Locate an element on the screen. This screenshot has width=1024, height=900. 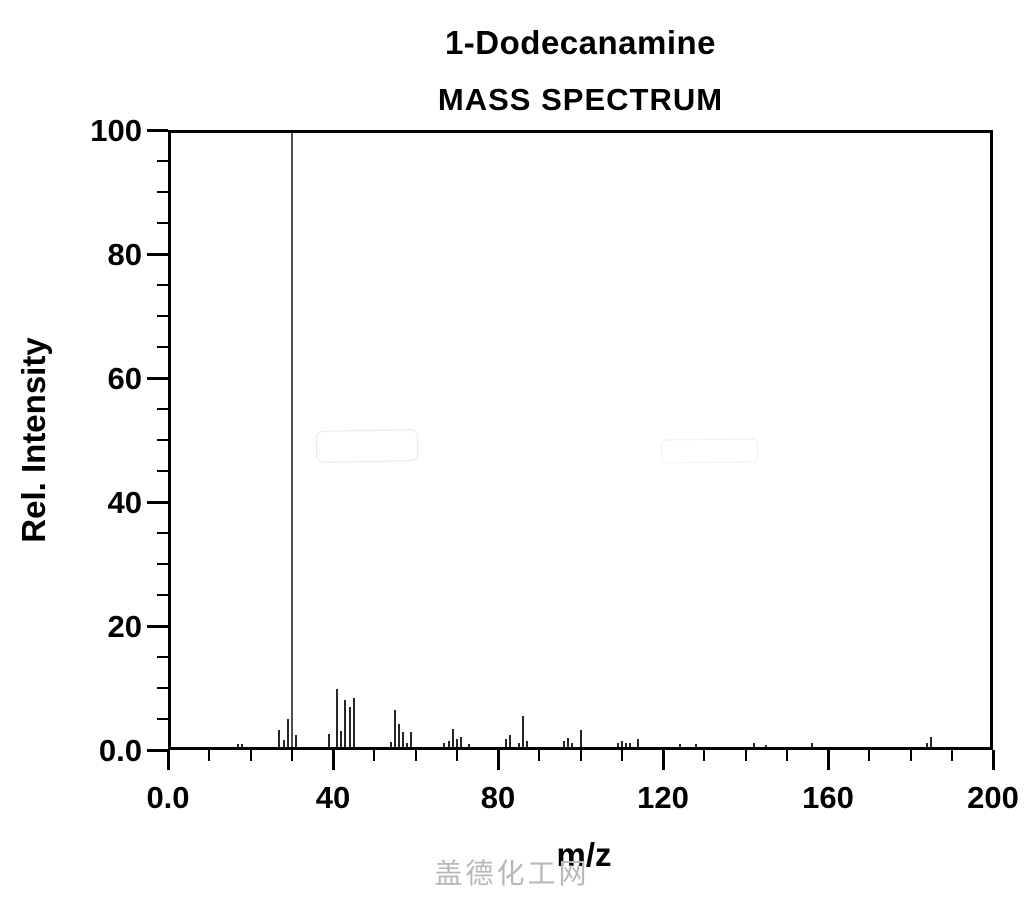
y-tick-label: 100 is located at coordinates (116, 130).